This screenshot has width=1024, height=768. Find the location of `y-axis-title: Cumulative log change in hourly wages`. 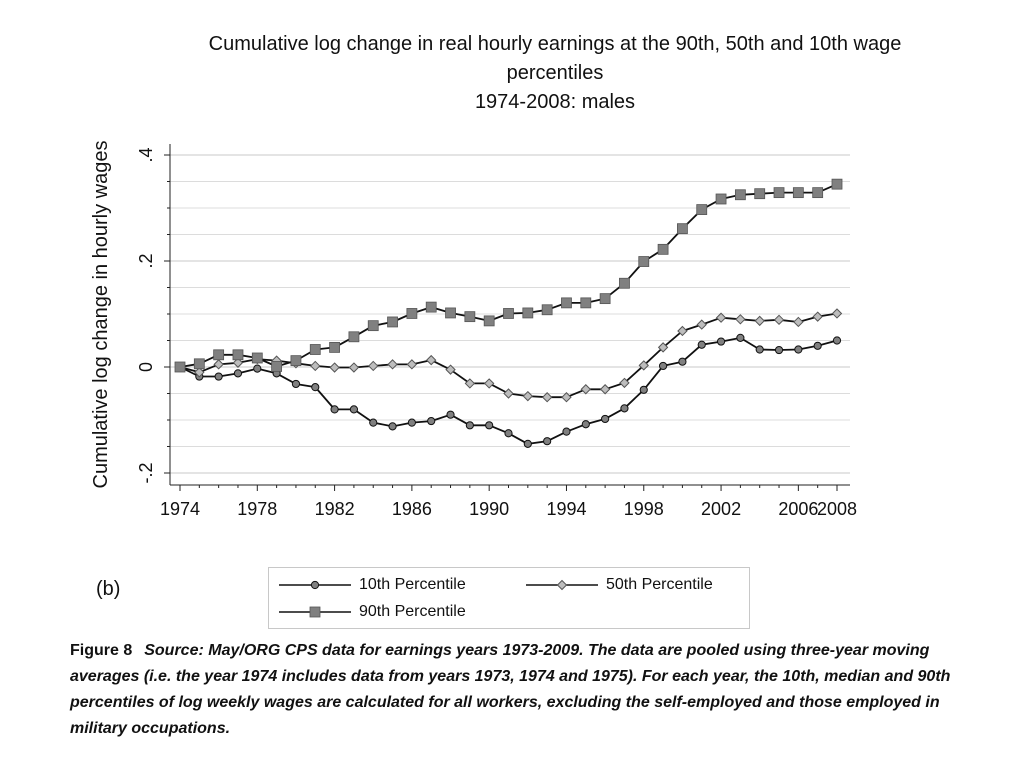

y-axis-title: Cumulative log change in hourly wages is located at coordinates (101, 315).